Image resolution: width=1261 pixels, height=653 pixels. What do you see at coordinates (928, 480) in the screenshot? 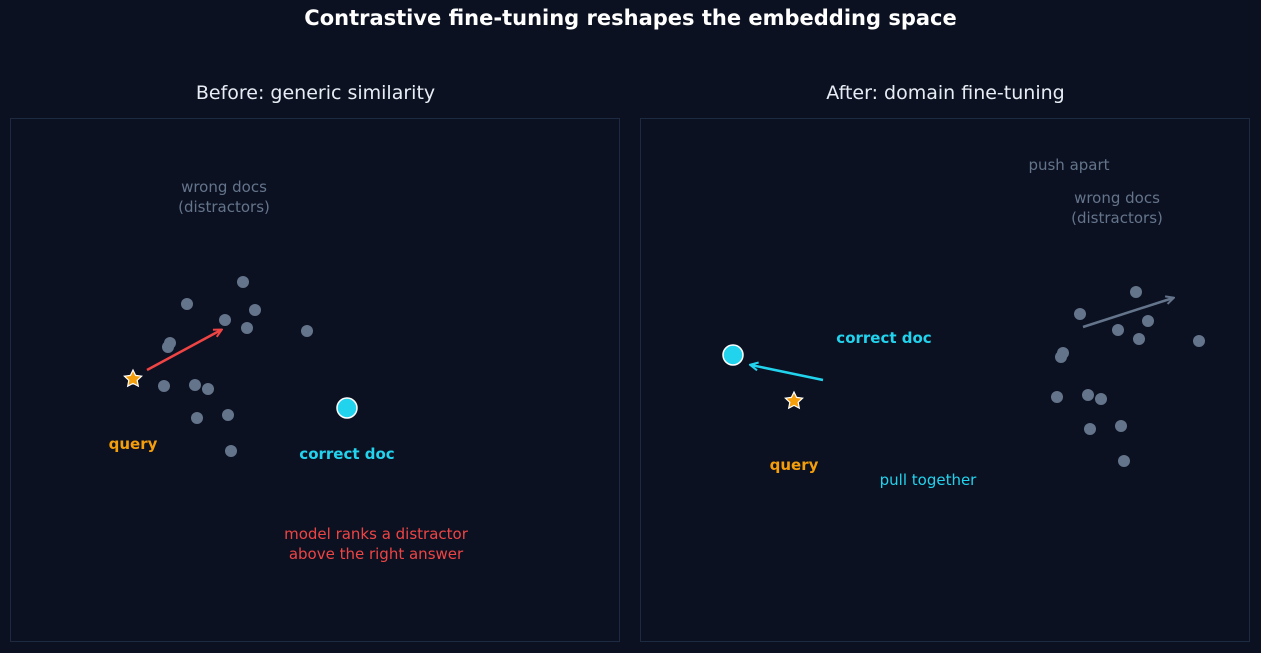
I see `pull-together-label: pull together` at bounding box center [928, 480].